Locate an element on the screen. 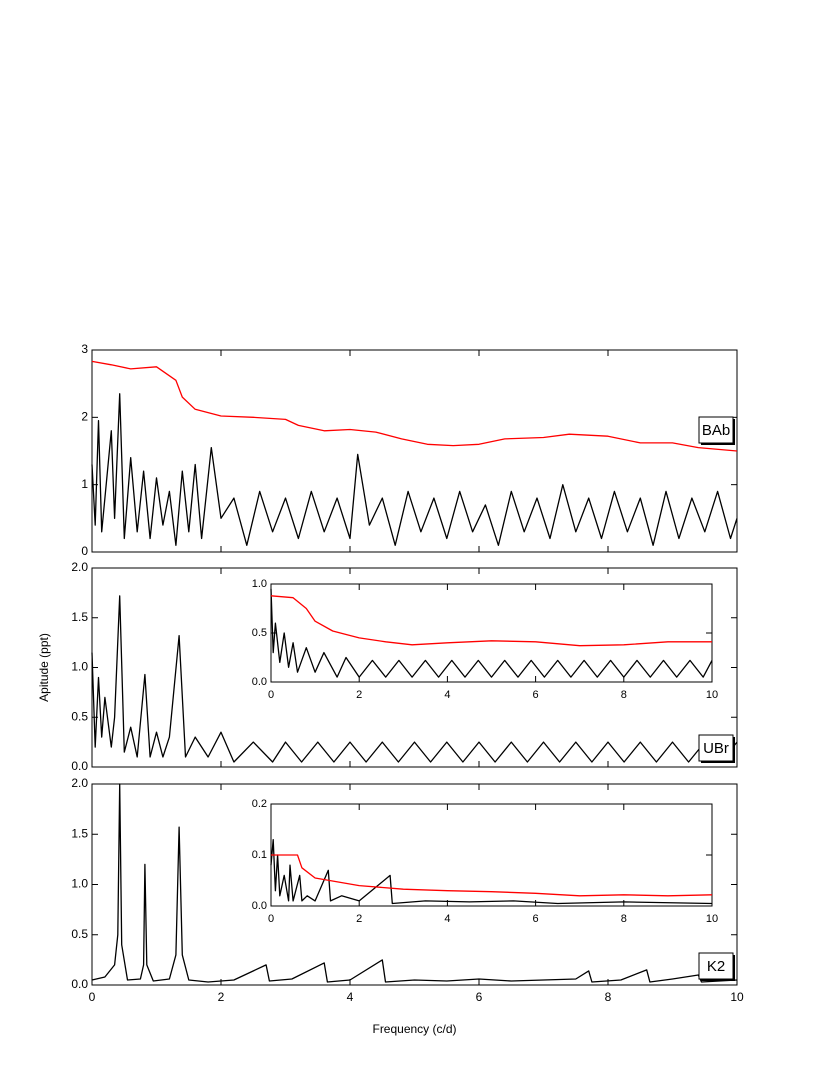 The image size is (830, 1075). panel-label: BAb is located at coordinates (716, 430).